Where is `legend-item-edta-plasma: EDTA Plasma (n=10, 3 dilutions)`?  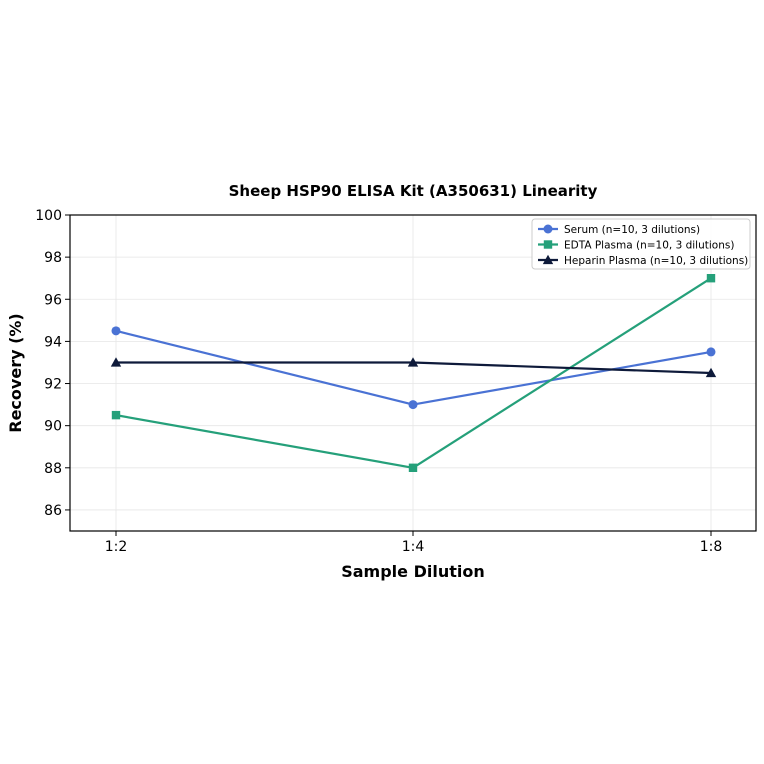
legend-item-edta-plasma: EDTA Plasma (n=10, 3 dilutions) is located at coordinates (636, 246).